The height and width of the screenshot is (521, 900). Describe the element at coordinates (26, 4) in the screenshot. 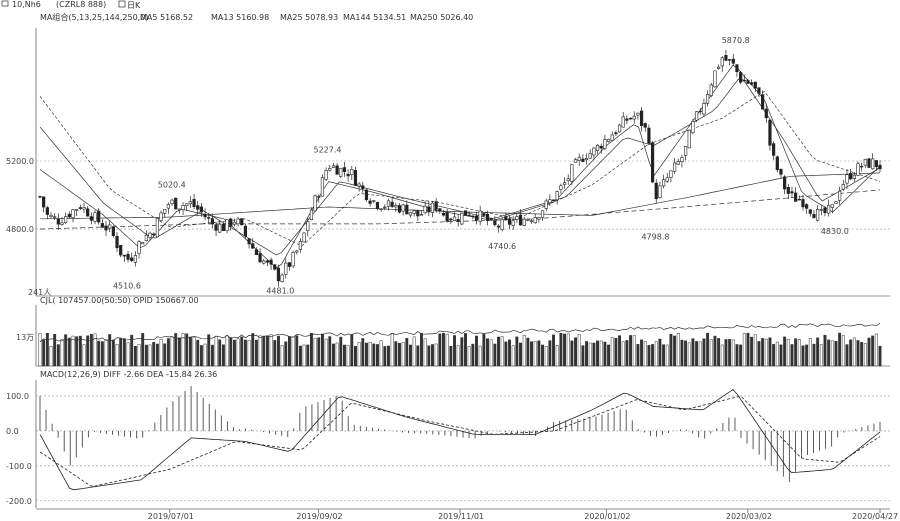

I see `contract-label: 10,Nh6` at that location.